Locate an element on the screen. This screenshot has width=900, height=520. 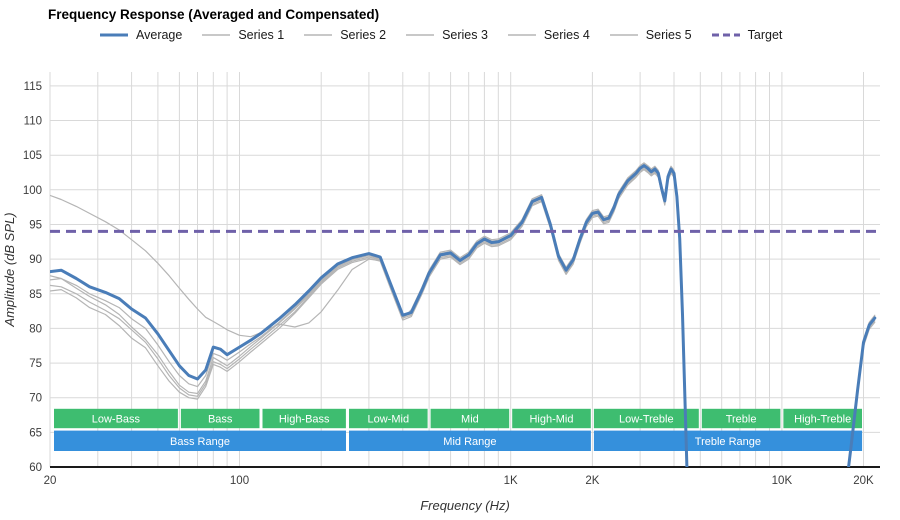
y-tick-label: 75 is located at coordinates (35, 364).